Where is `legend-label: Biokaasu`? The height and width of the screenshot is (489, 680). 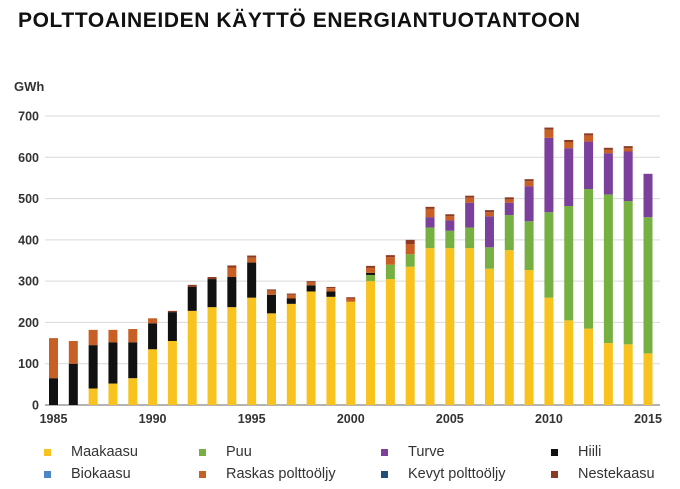
legend-label: Biokaasu is located at coordinates (101, 474).